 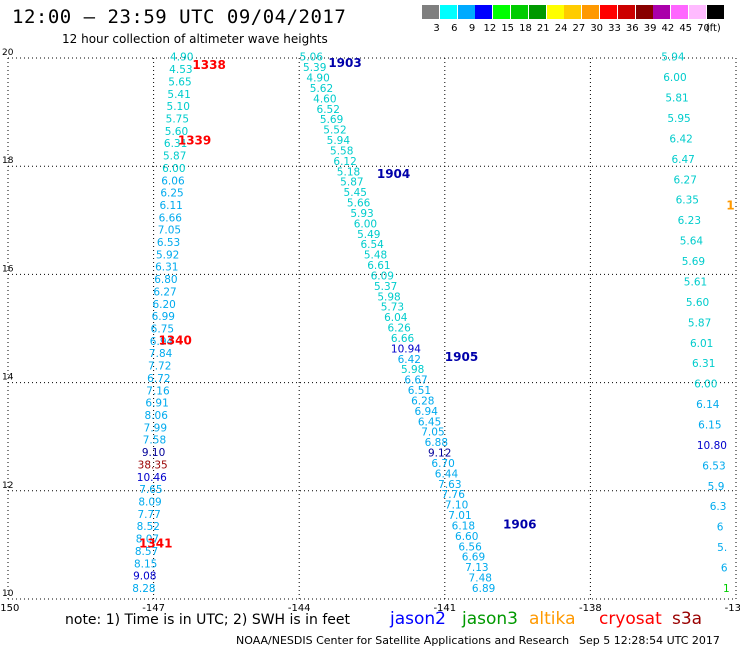 I want to click on satellite-label-s3a: s3a, so click(x=687, y=619).